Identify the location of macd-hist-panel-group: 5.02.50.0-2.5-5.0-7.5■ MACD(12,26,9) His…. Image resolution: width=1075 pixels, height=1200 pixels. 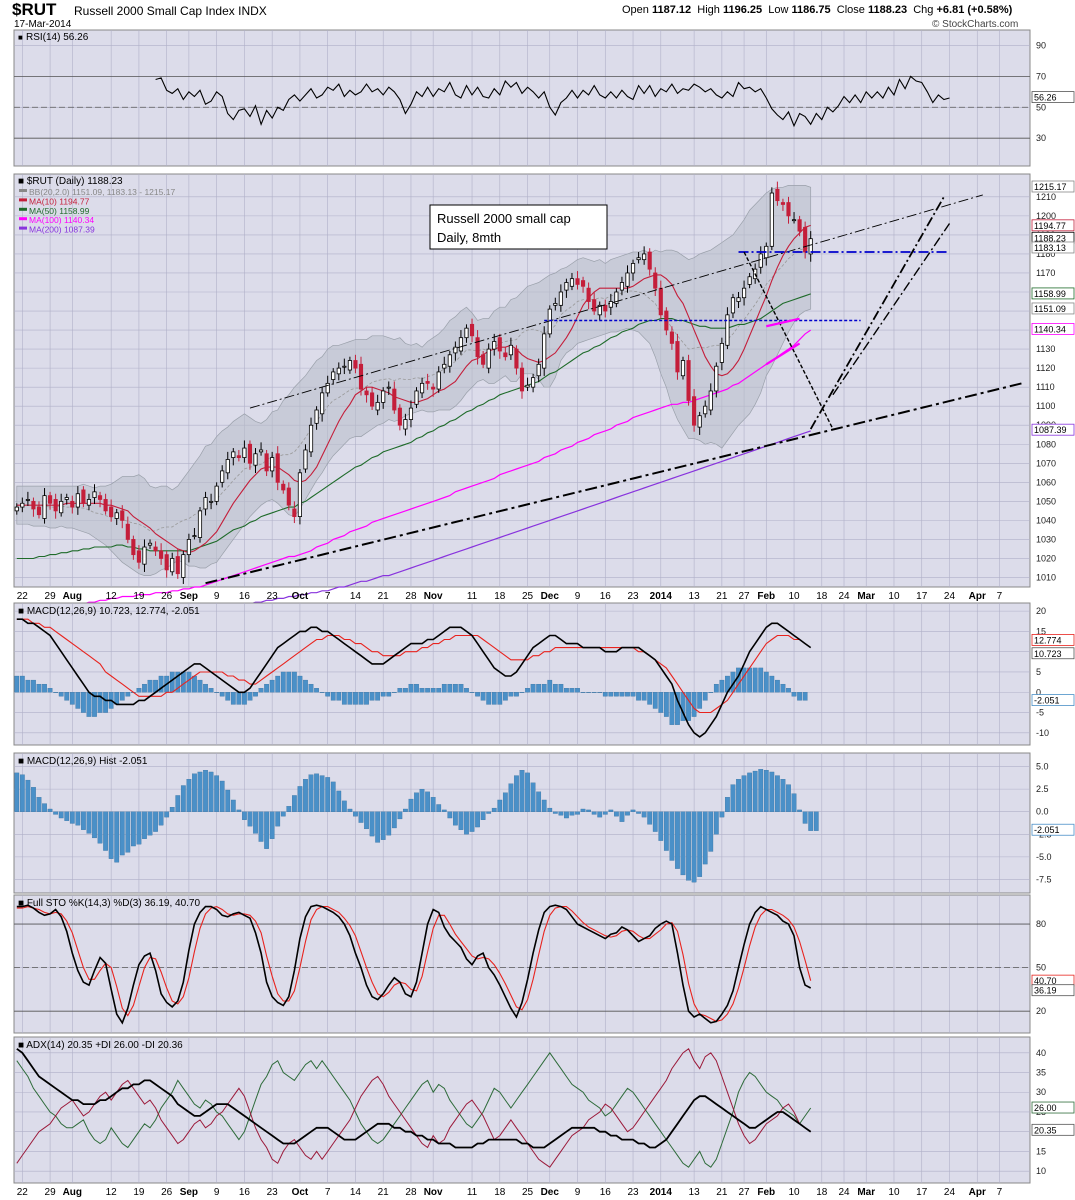
(544, 823).